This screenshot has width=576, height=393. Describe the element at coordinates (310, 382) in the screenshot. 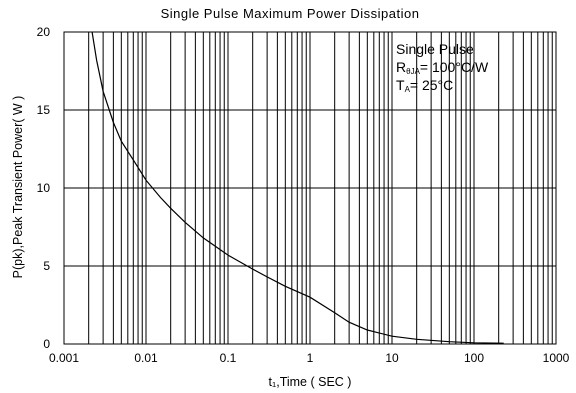

I see `x-axis-label: t₁,Time ( SEC )` at that location.